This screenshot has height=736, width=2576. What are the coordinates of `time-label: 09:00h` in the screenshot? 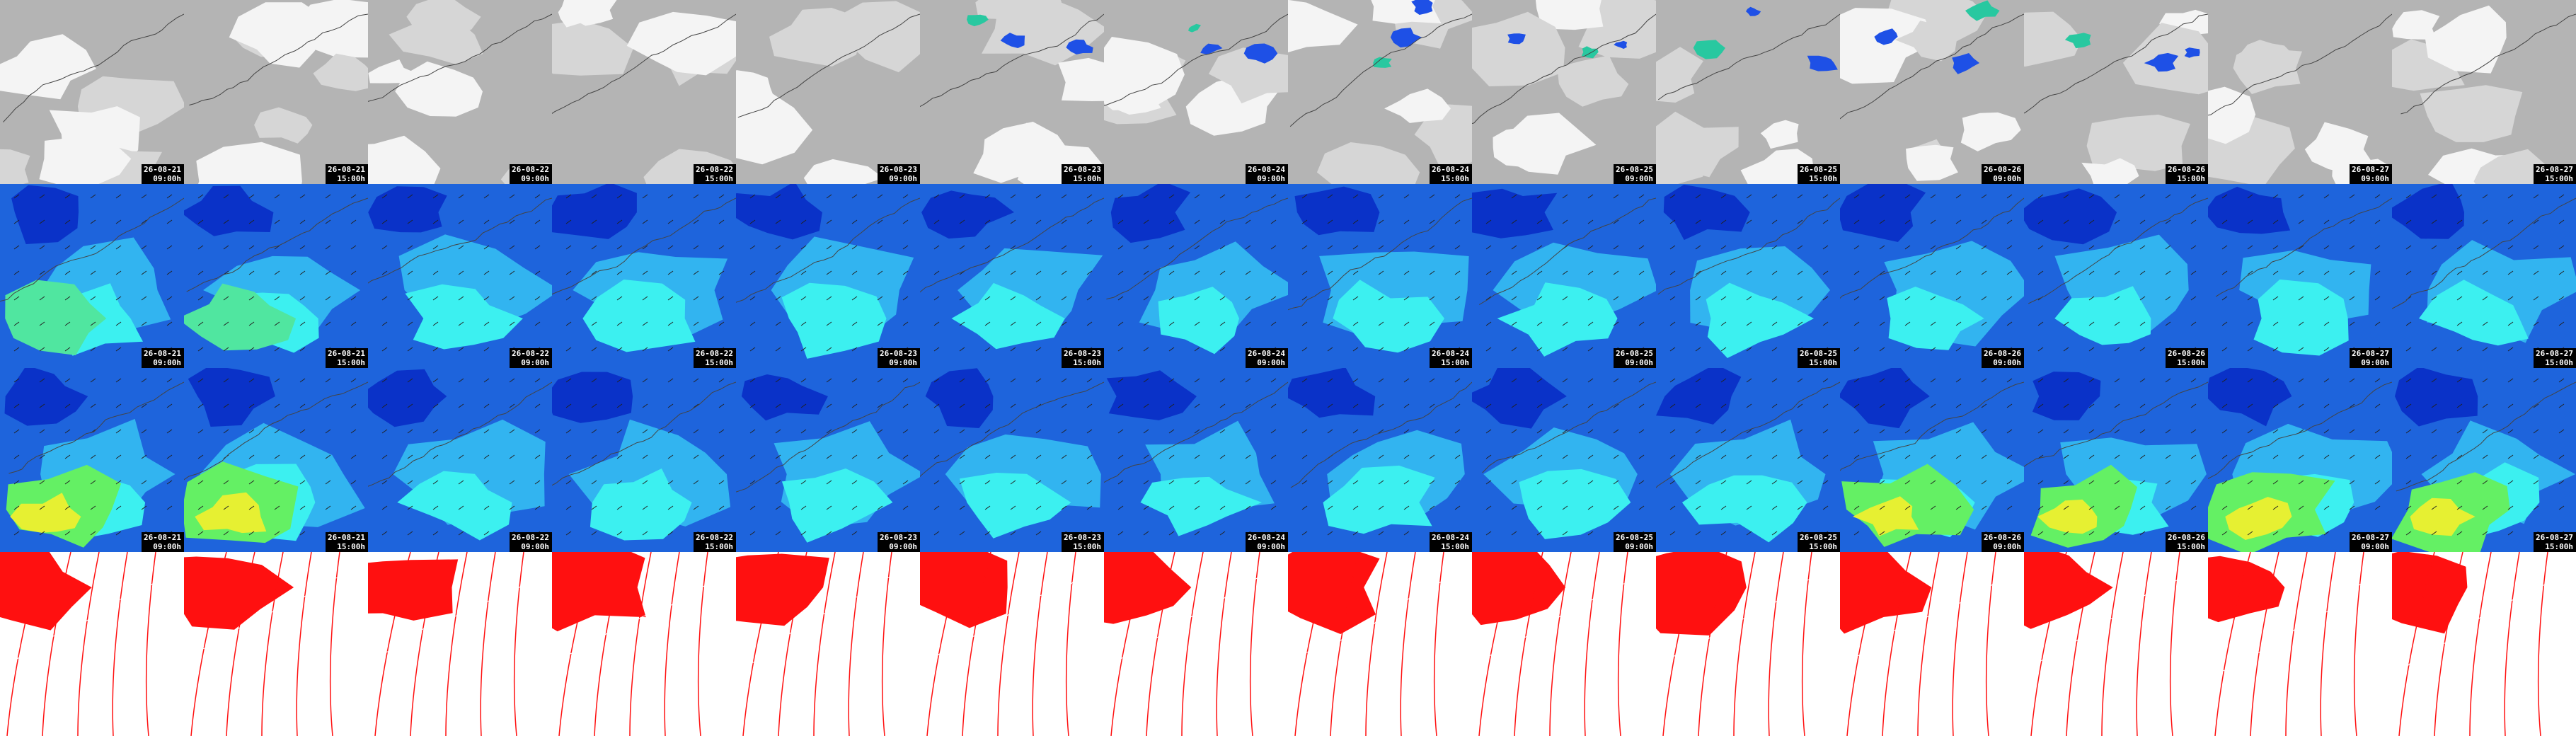 It's located at (903, 178).